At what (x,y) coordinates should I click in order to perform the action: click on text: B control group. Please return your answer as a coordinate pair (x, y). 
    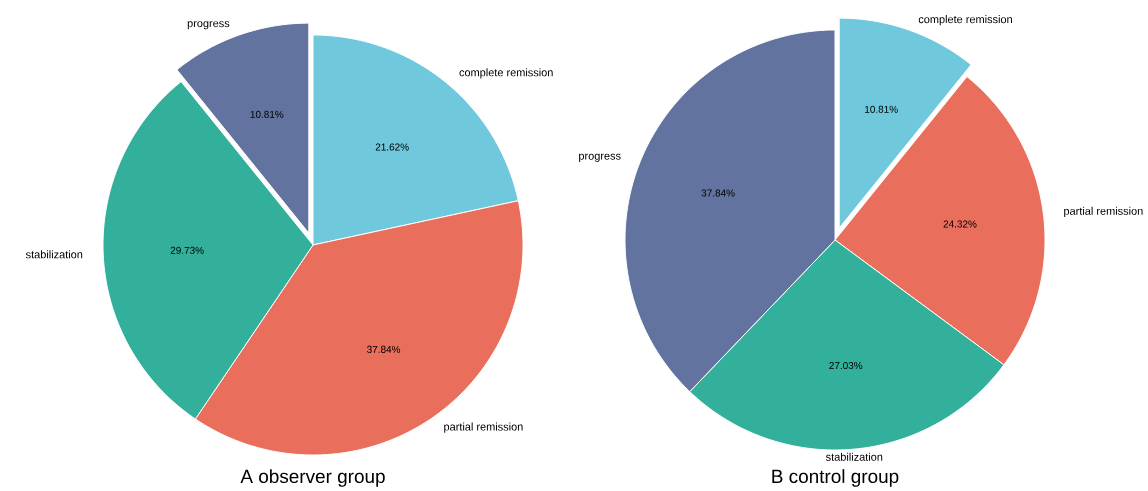
    Looking at the image, I should click on (835, 478).